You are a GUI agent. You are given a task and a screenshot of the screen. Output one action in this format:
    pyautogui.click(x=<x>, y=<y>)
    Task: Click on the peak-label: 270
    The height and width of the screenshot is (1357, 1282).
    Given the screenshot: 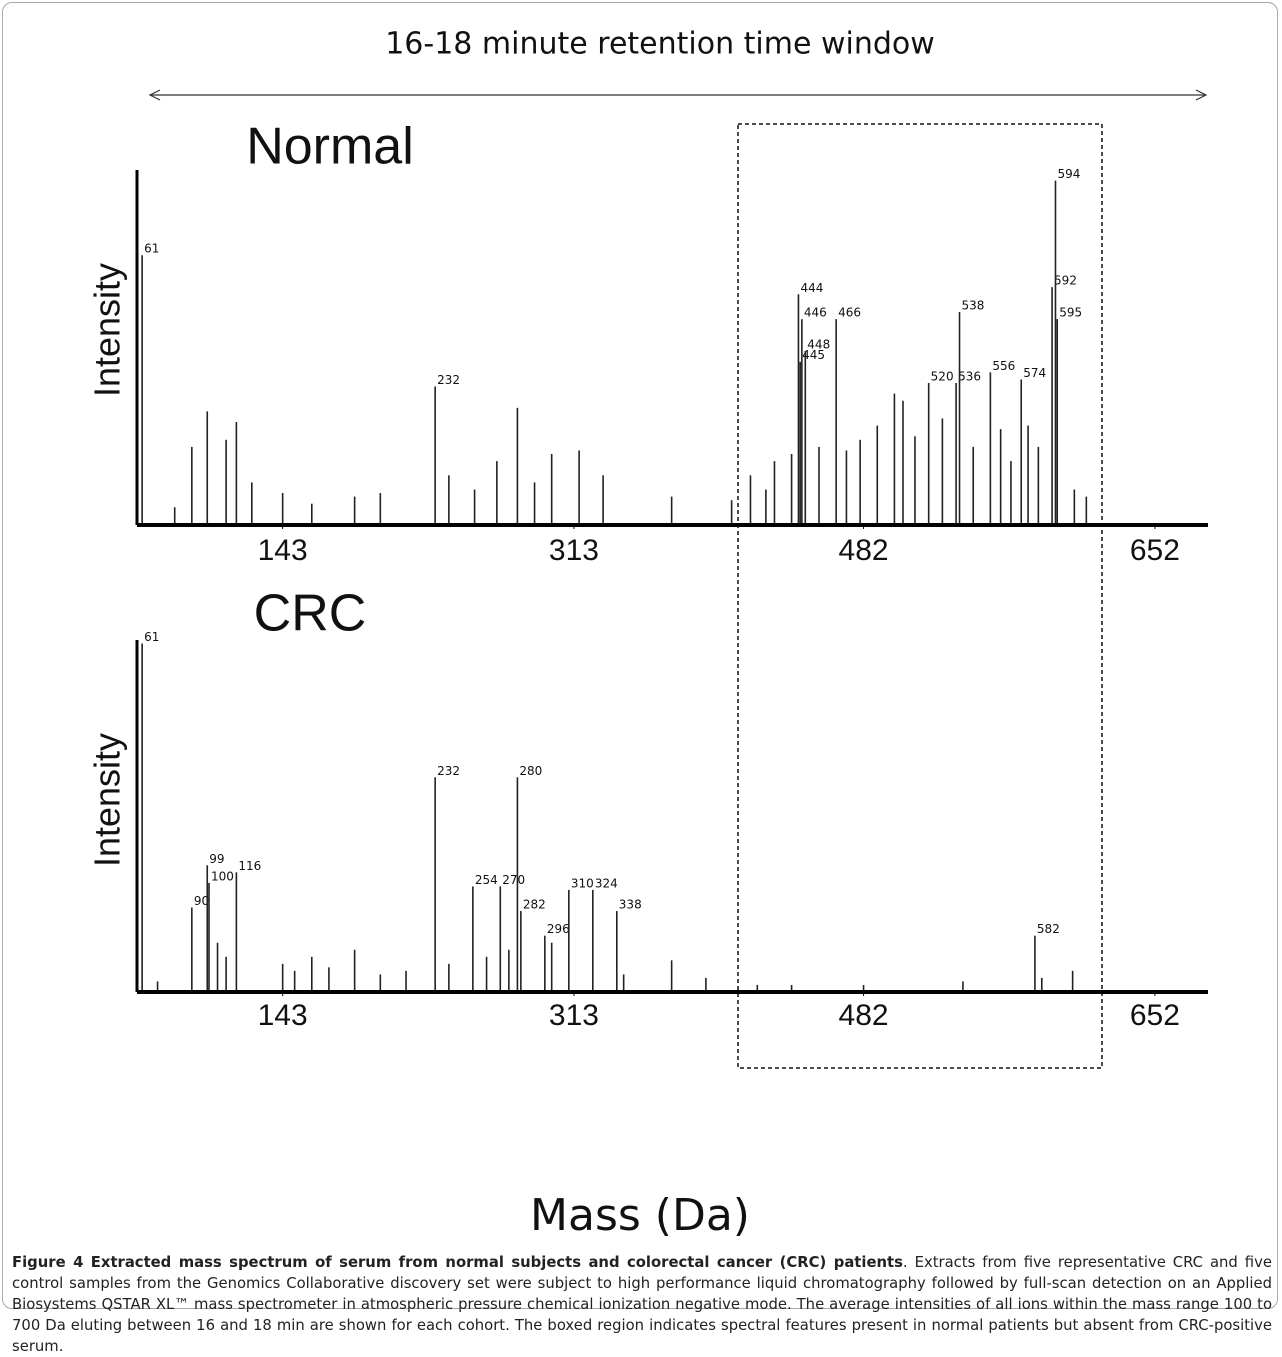 What is the action you would take?
    pyautogui.click(x=513, y=880)
    